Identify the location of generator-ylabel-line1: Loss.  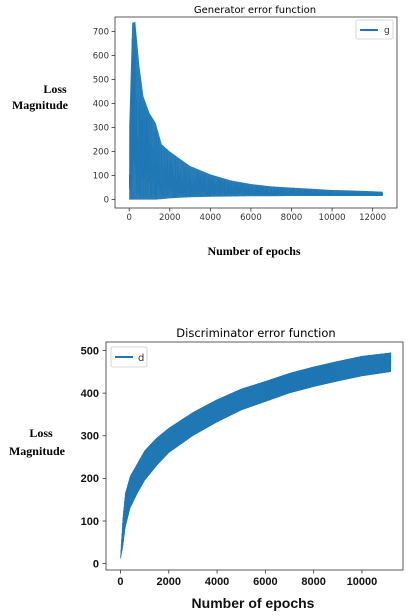
(55, 89).